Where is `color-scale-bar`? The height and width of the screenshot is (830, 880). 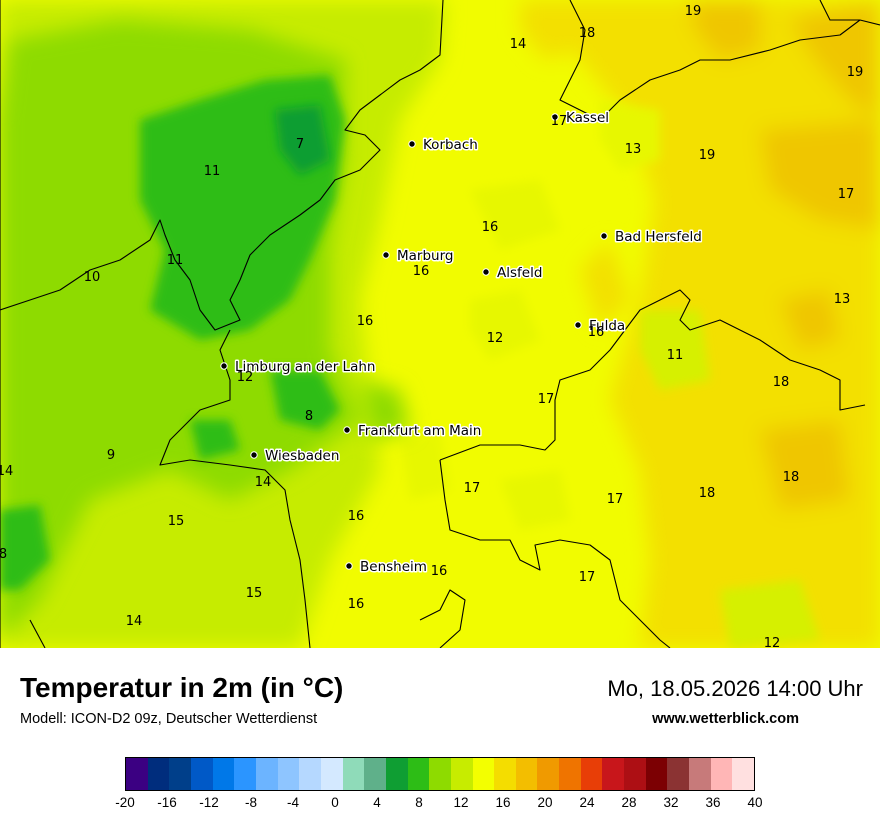 color-scale-bar is located at coordinates (440, 774).